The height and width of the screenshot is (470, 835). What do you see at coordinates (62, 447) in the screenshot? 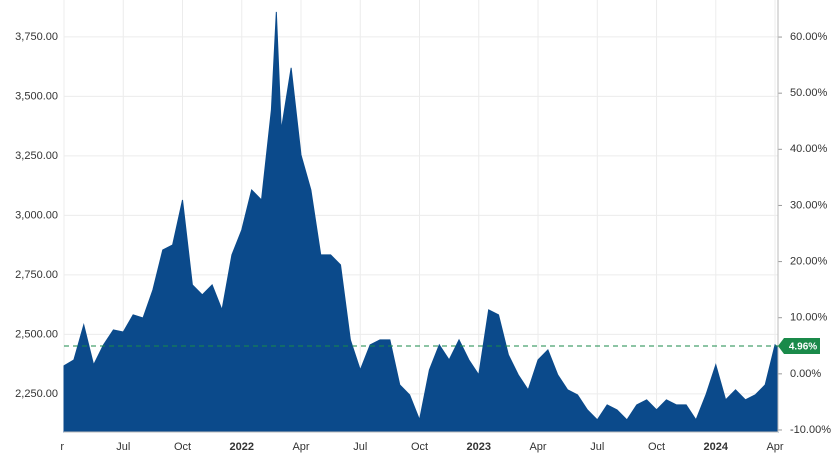
I see `x-tick-label: r` at bounding box center [62, 447].